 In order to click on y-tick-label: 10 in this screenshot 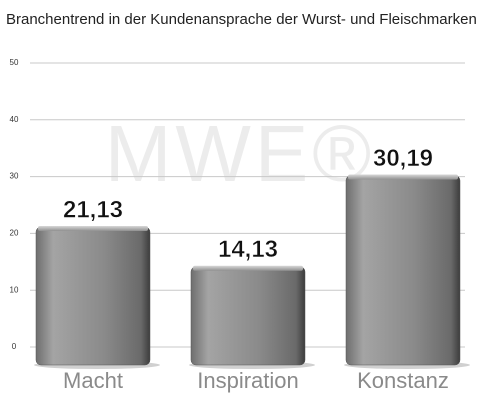, I will do `click(14, 289)`.